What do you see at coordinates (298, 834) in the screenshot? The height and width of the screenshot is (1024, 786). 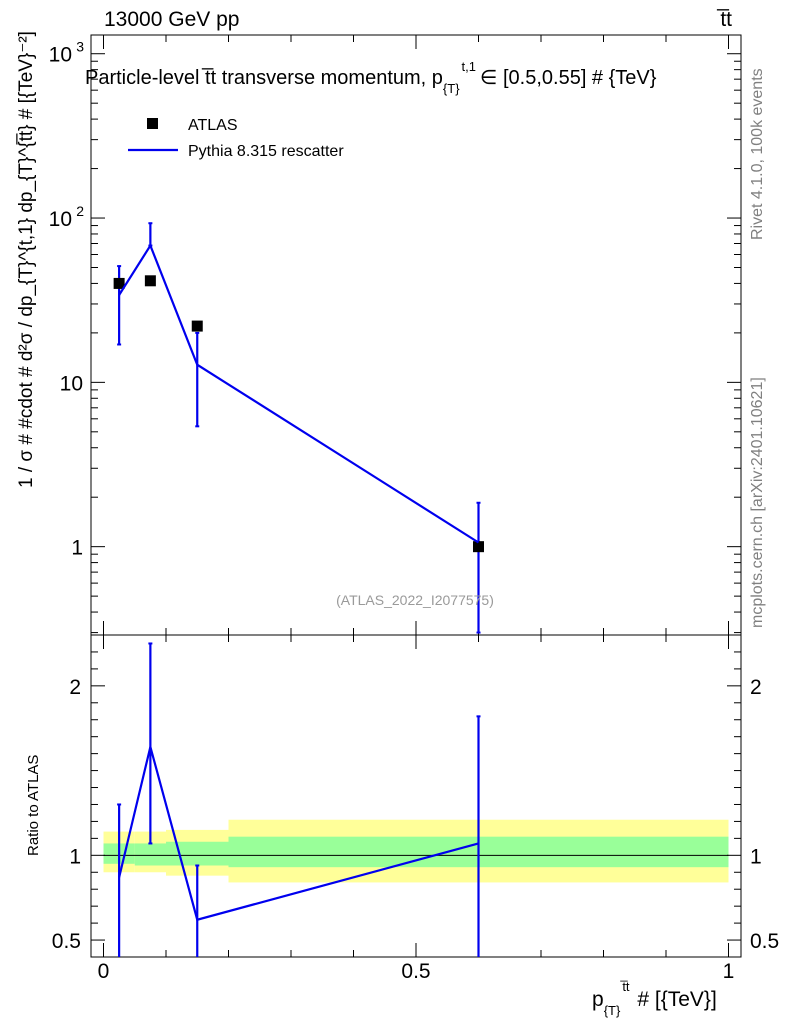 I see `mc-ratio-line` at bounding box center [298, 834].